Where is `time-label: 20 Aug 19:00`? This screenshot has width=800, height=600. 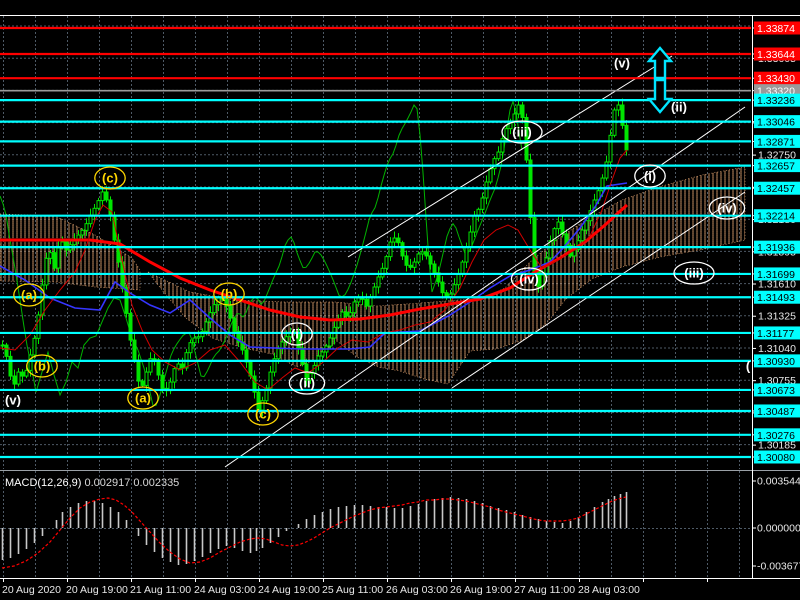 time-label: 20 Aug 19:00 is located at coordinates (97, 590).